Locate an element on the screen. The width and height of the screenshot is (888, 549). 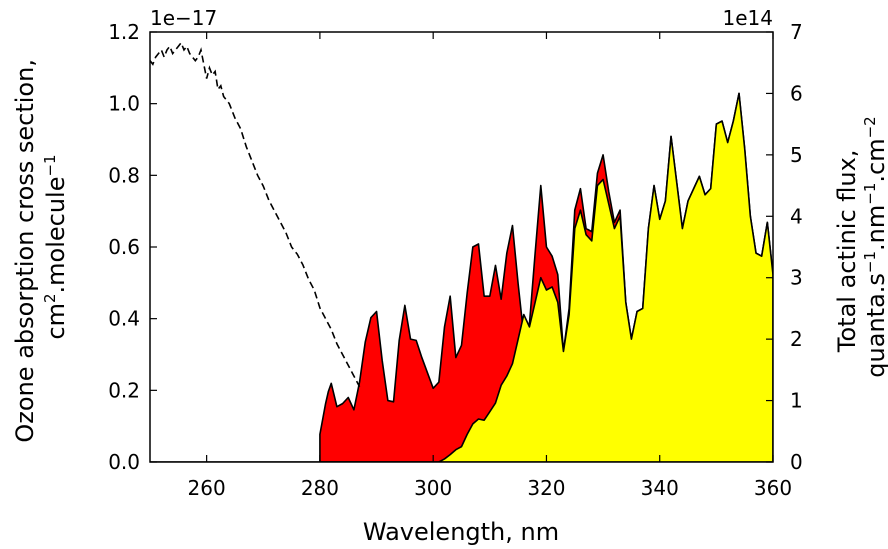
left-y-tick-label: 0.4 is located at coordinates (124, 319).